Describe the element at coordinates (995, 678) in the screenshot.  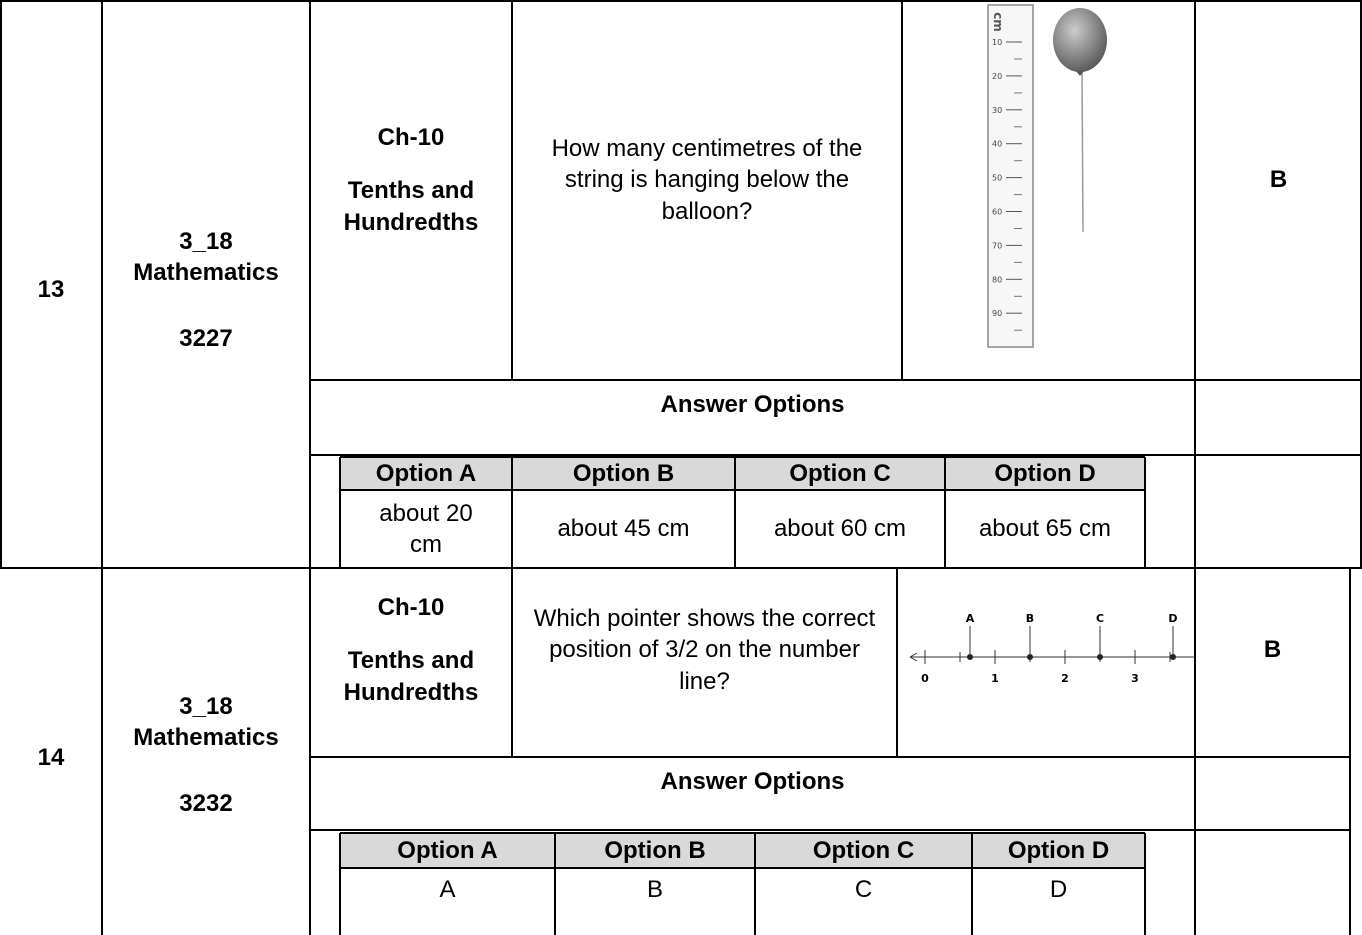
I see `number-line-label: 1` at that location.